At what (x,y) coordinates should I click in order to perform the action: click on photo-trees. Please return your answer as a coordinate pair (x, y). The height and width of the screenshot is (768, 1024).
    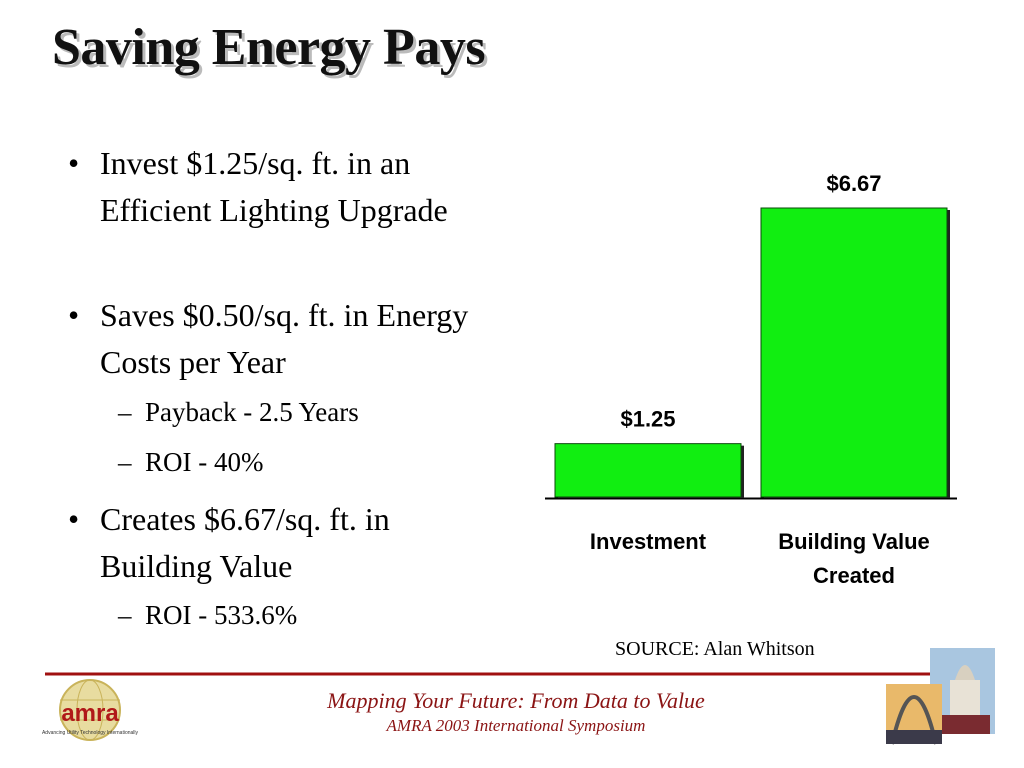
    Looking at the image, I should click on (965, 724).